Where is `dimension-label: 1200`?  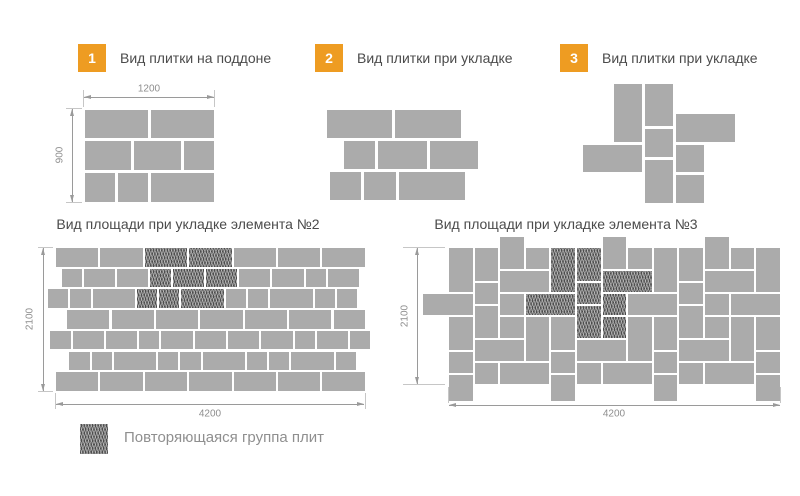
dimension-label: 1200 is located at coordinates (149, 89).